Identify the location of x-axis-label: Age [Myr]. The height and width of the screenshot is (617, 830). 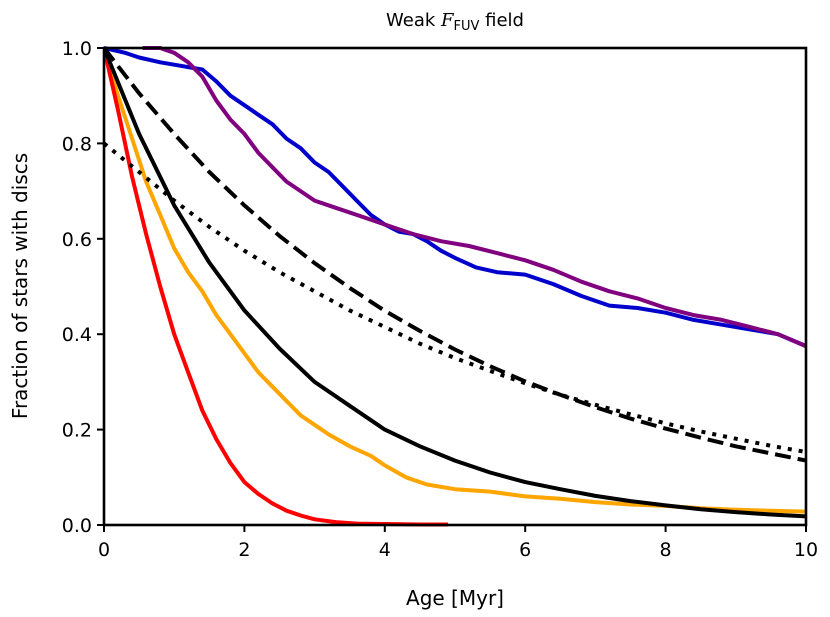
(455, 598).